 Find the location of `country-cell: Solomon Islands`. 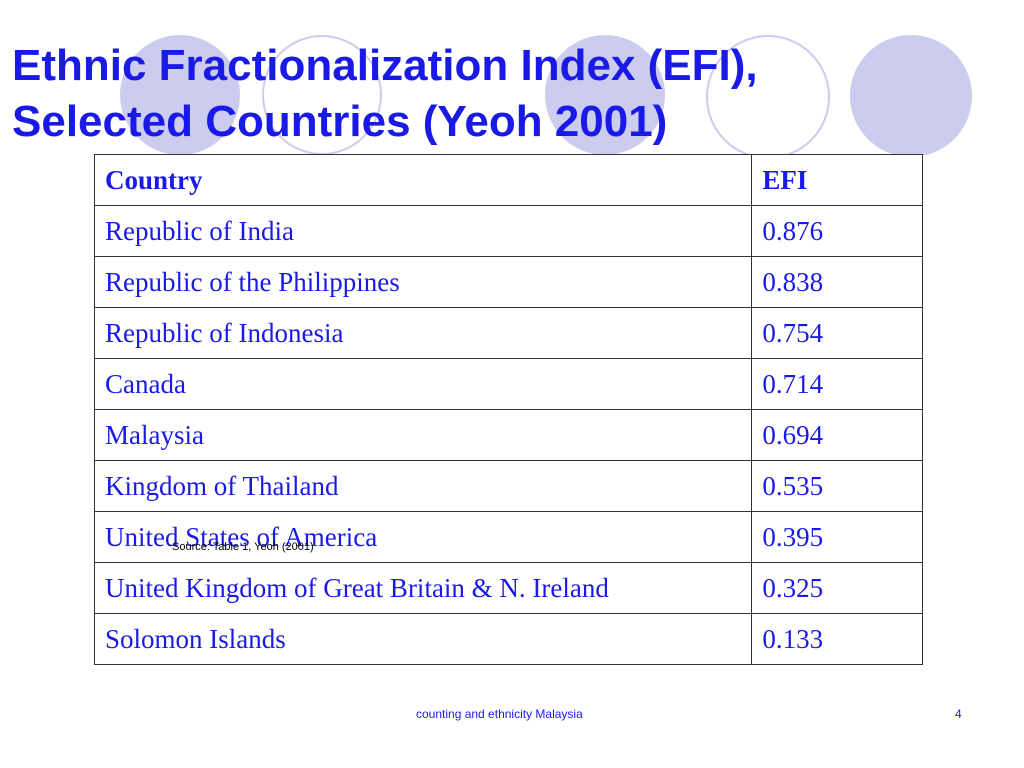

country-cell: Solomon Islands is located at coordinates (423, 639).